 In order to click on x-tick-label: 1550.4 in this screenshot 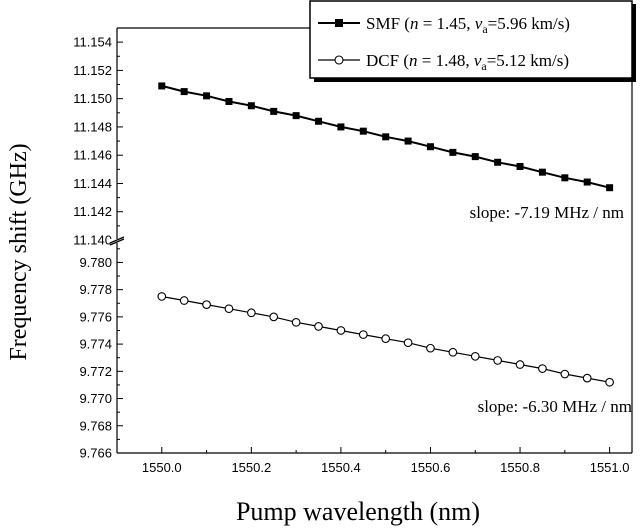, I will do `click(341, 467)`.